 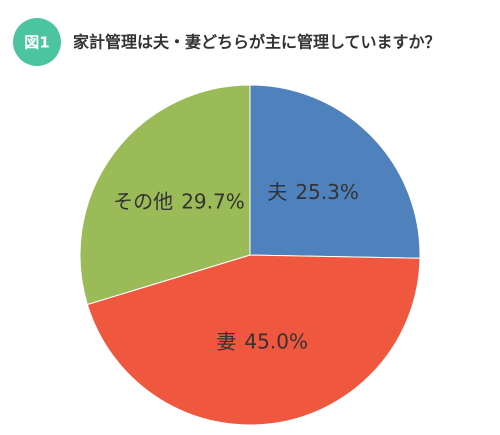 I want to click on badge-circle, so click(x=37, y=42).